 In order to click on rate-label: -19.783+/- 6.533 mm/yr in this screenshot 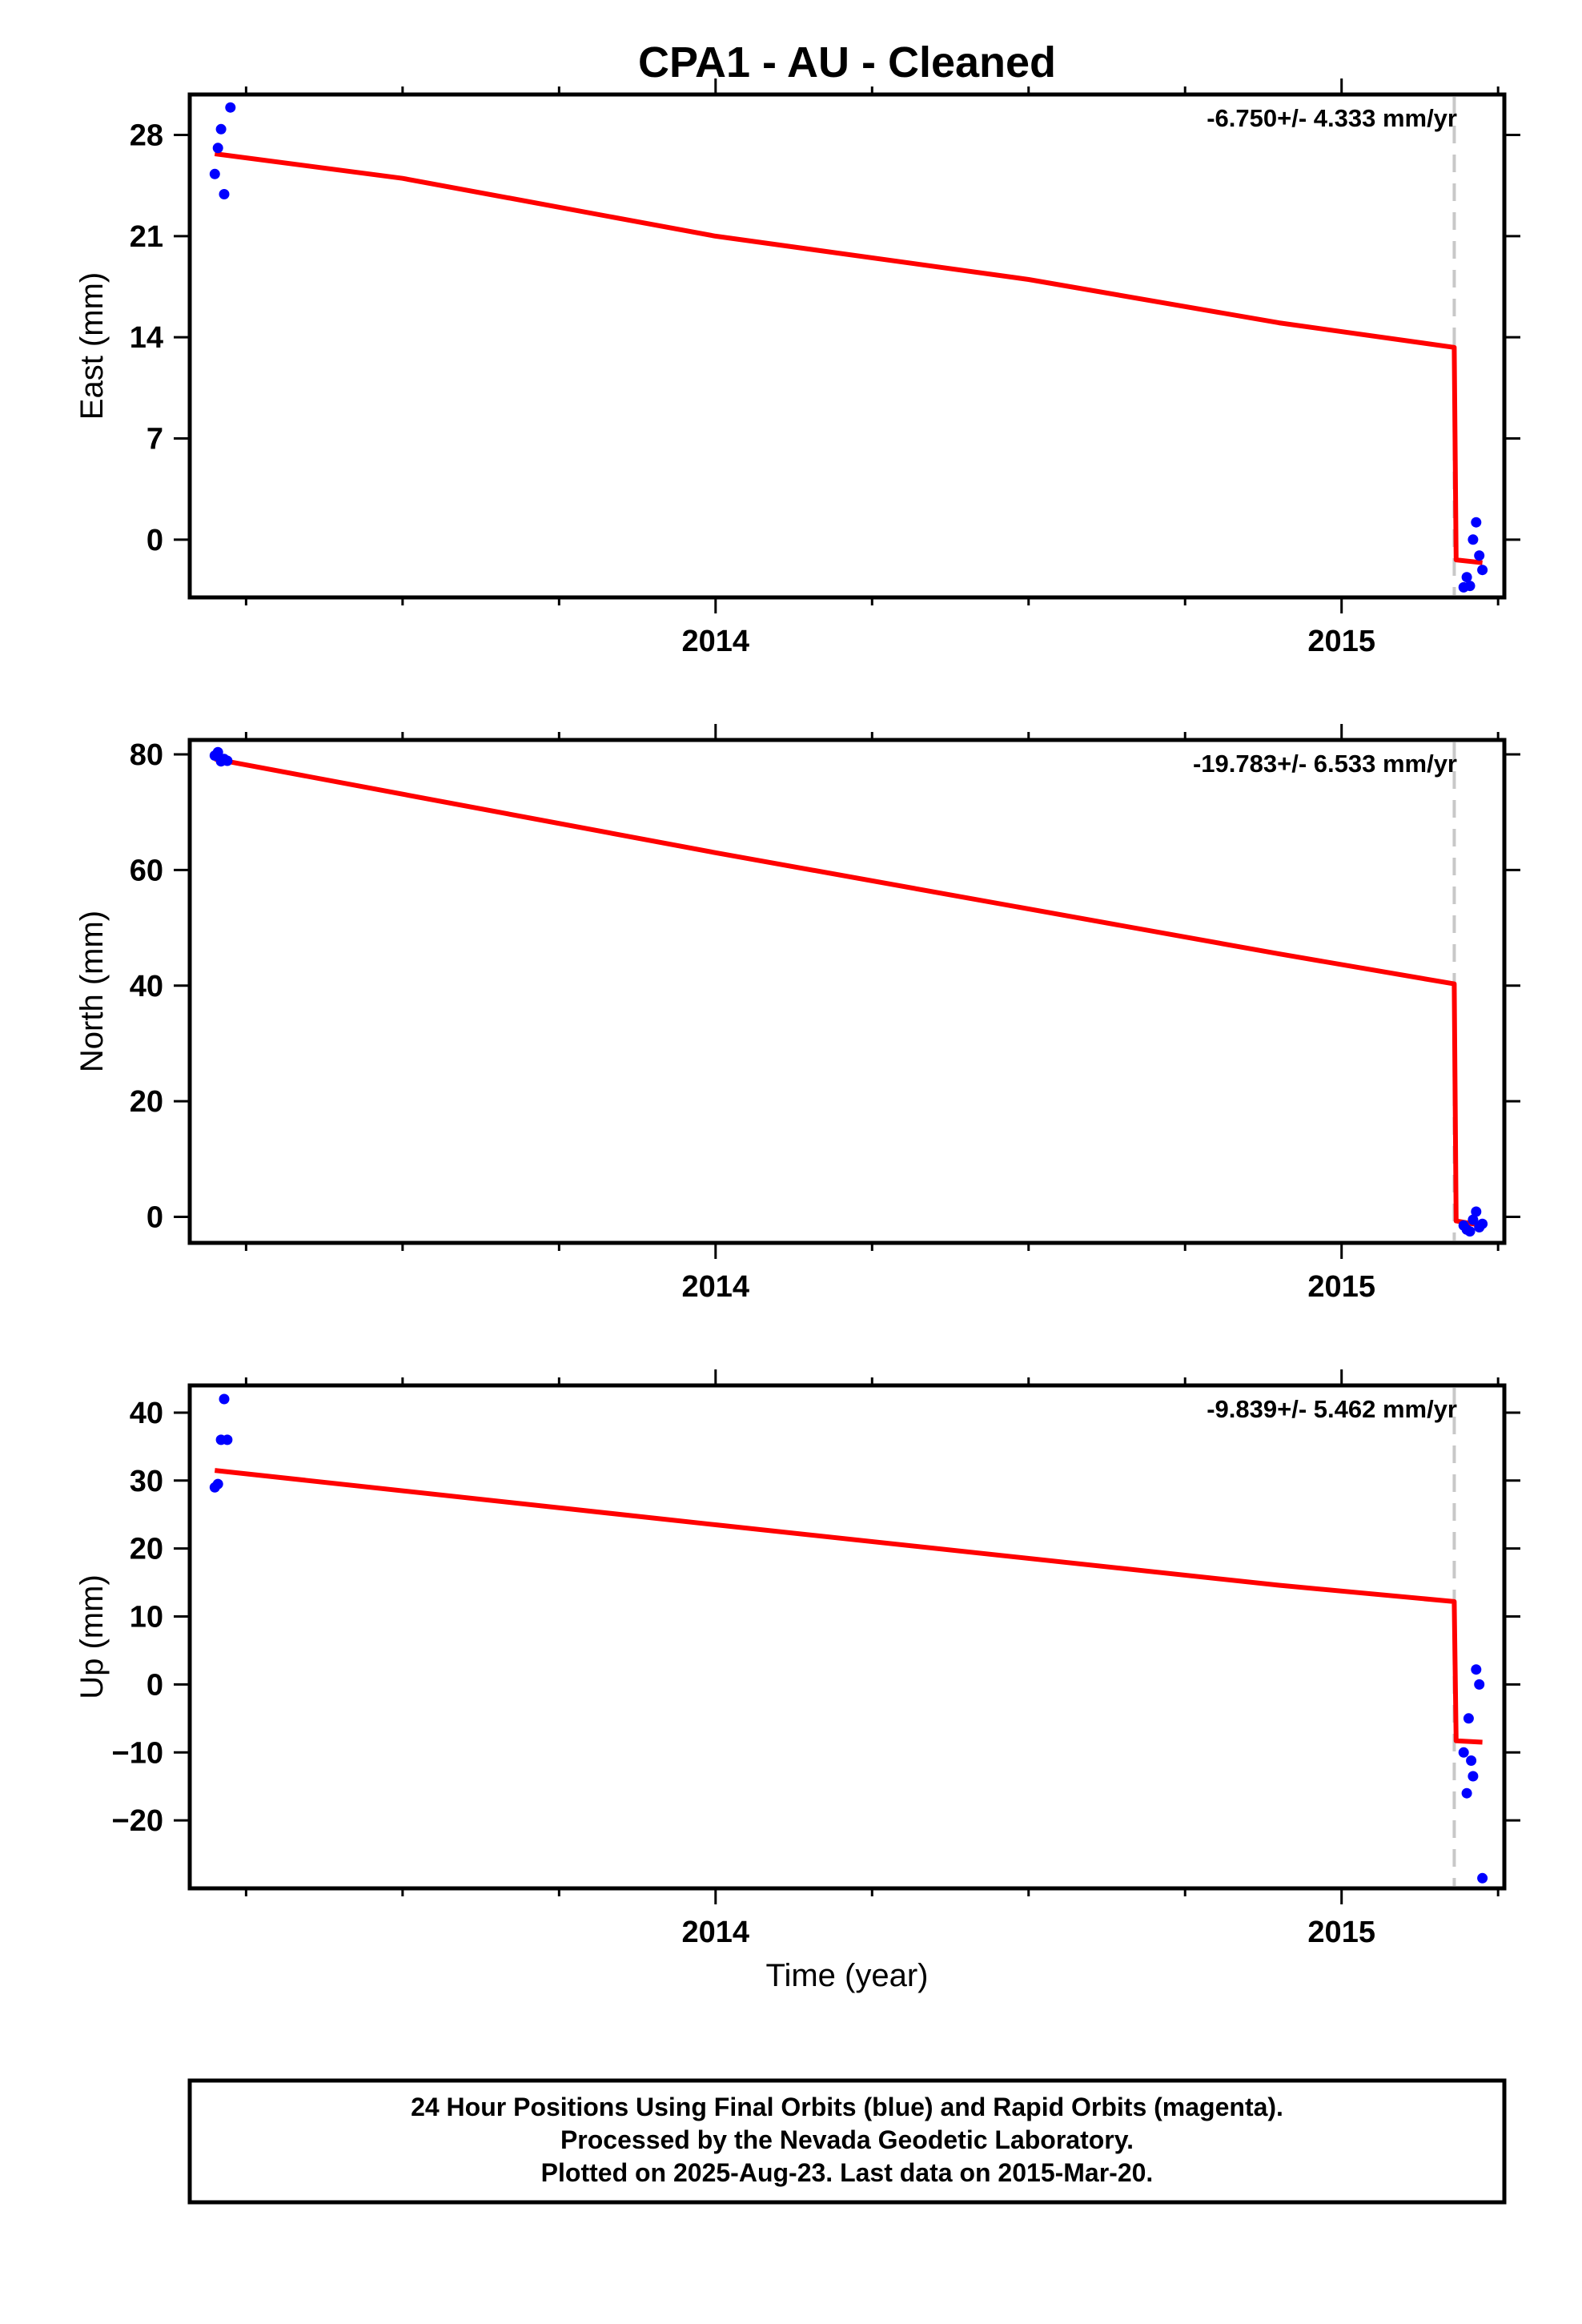, I will do `click(1325, 764)`.